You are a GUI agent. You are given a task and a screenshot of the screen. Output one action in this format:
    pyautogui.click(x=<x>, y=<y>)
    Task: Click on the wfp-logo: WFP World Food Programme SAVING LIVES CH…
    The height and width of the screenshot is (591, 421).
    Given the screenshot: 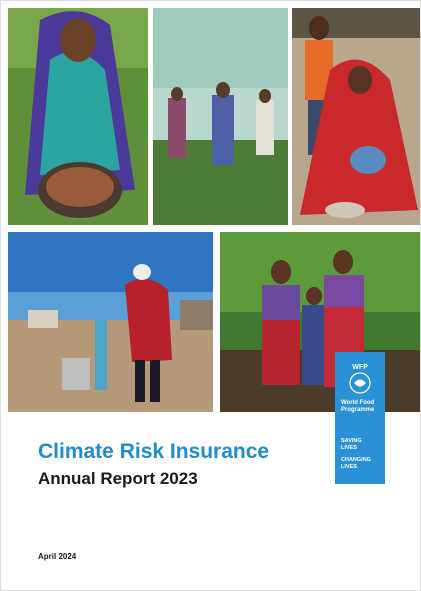 What is the action you would take?
    pyautogui.click(x=360, y=418)
    